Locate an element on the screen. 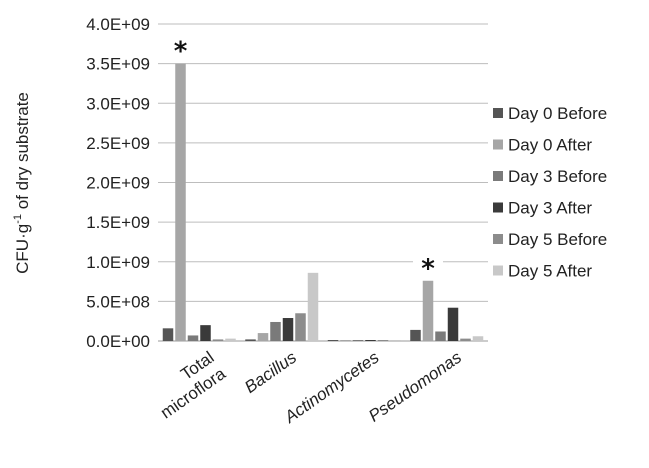  y-tick-label: 3.0E+09 is located at coordinates (118, 103).